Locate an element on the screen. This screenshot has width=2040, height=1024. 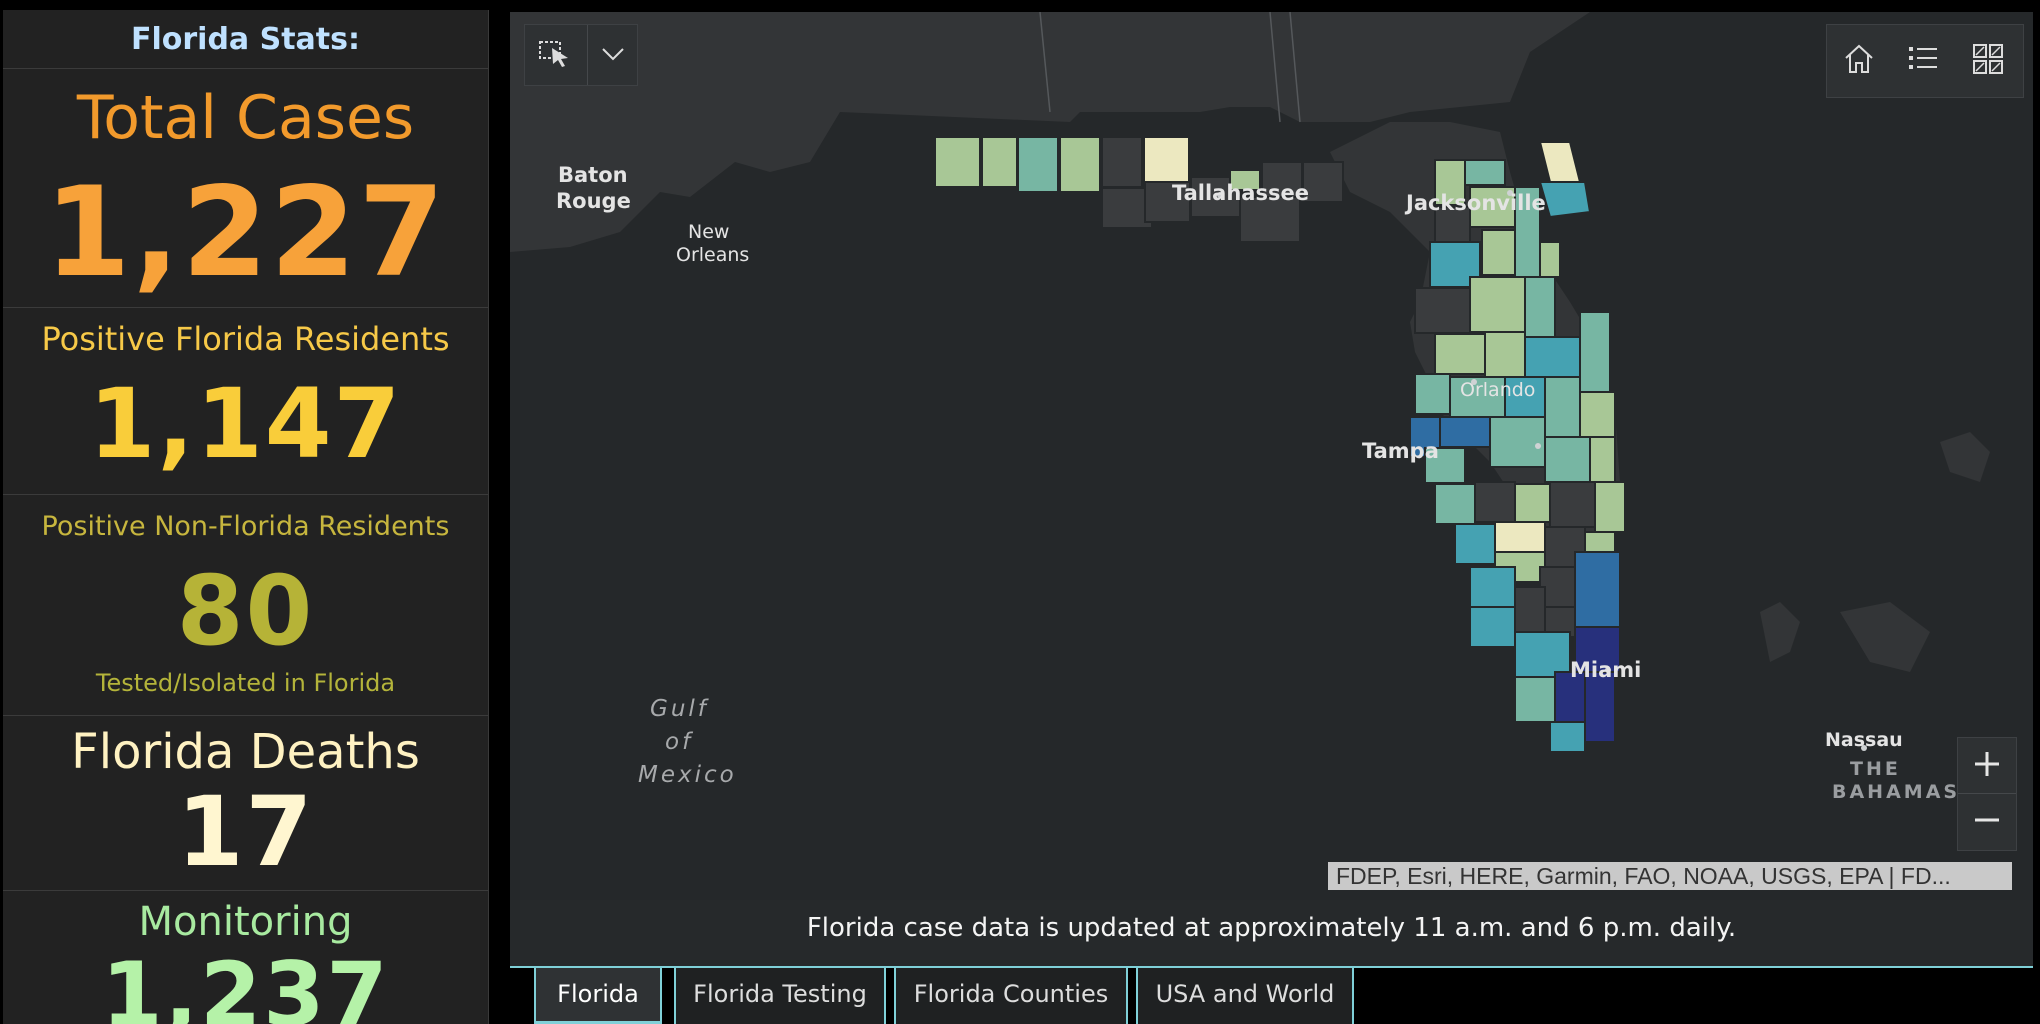
non-residents-subtitle: Tested/Isolated in Florida is located at coordinates (245, 683).